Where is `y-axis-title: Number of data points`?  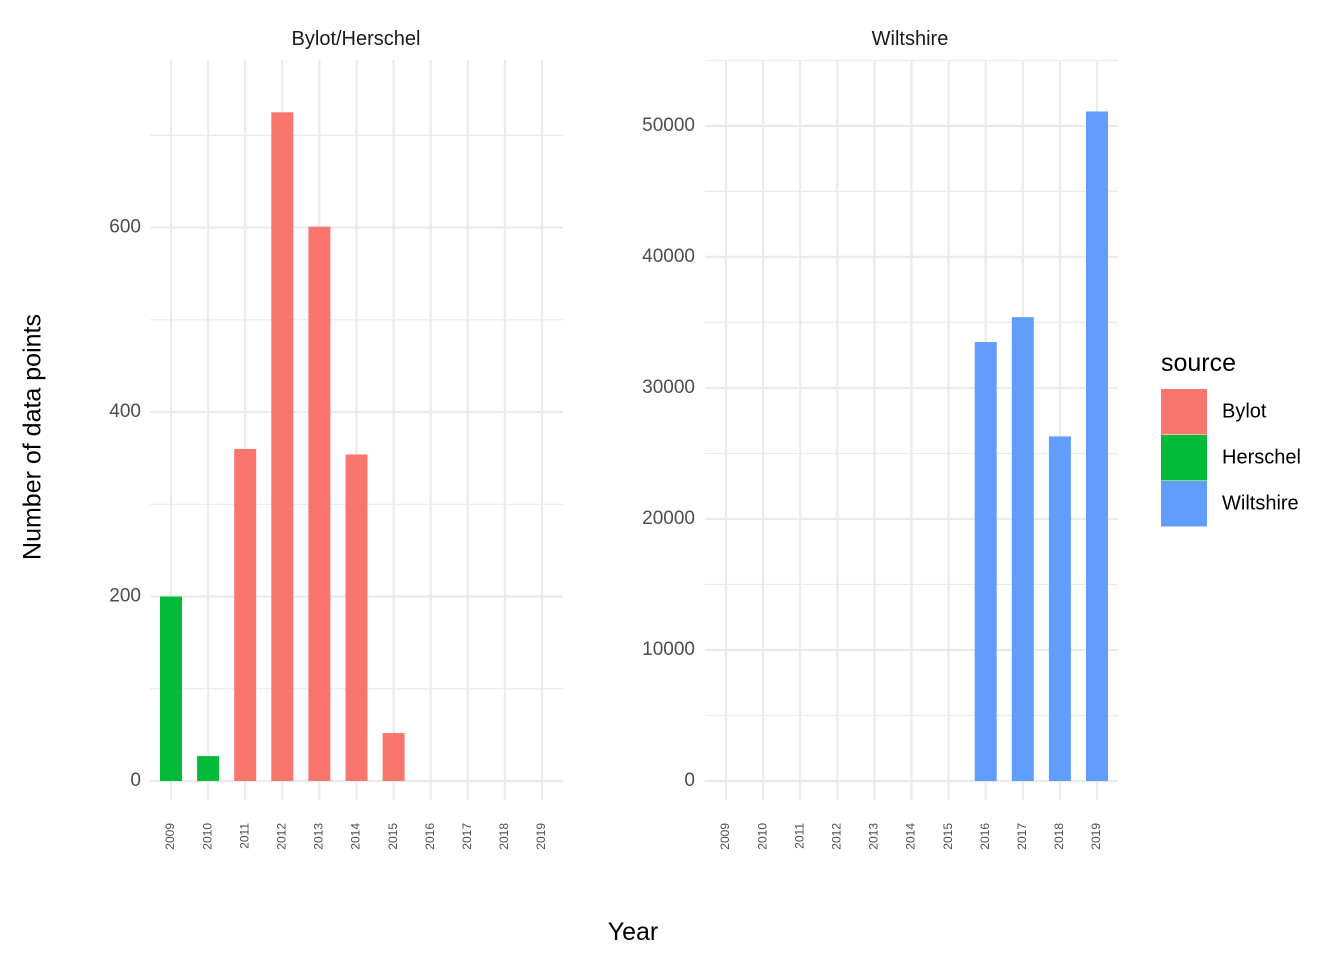
y-axis-title: Number of data points is located at coordinates (33, 437).